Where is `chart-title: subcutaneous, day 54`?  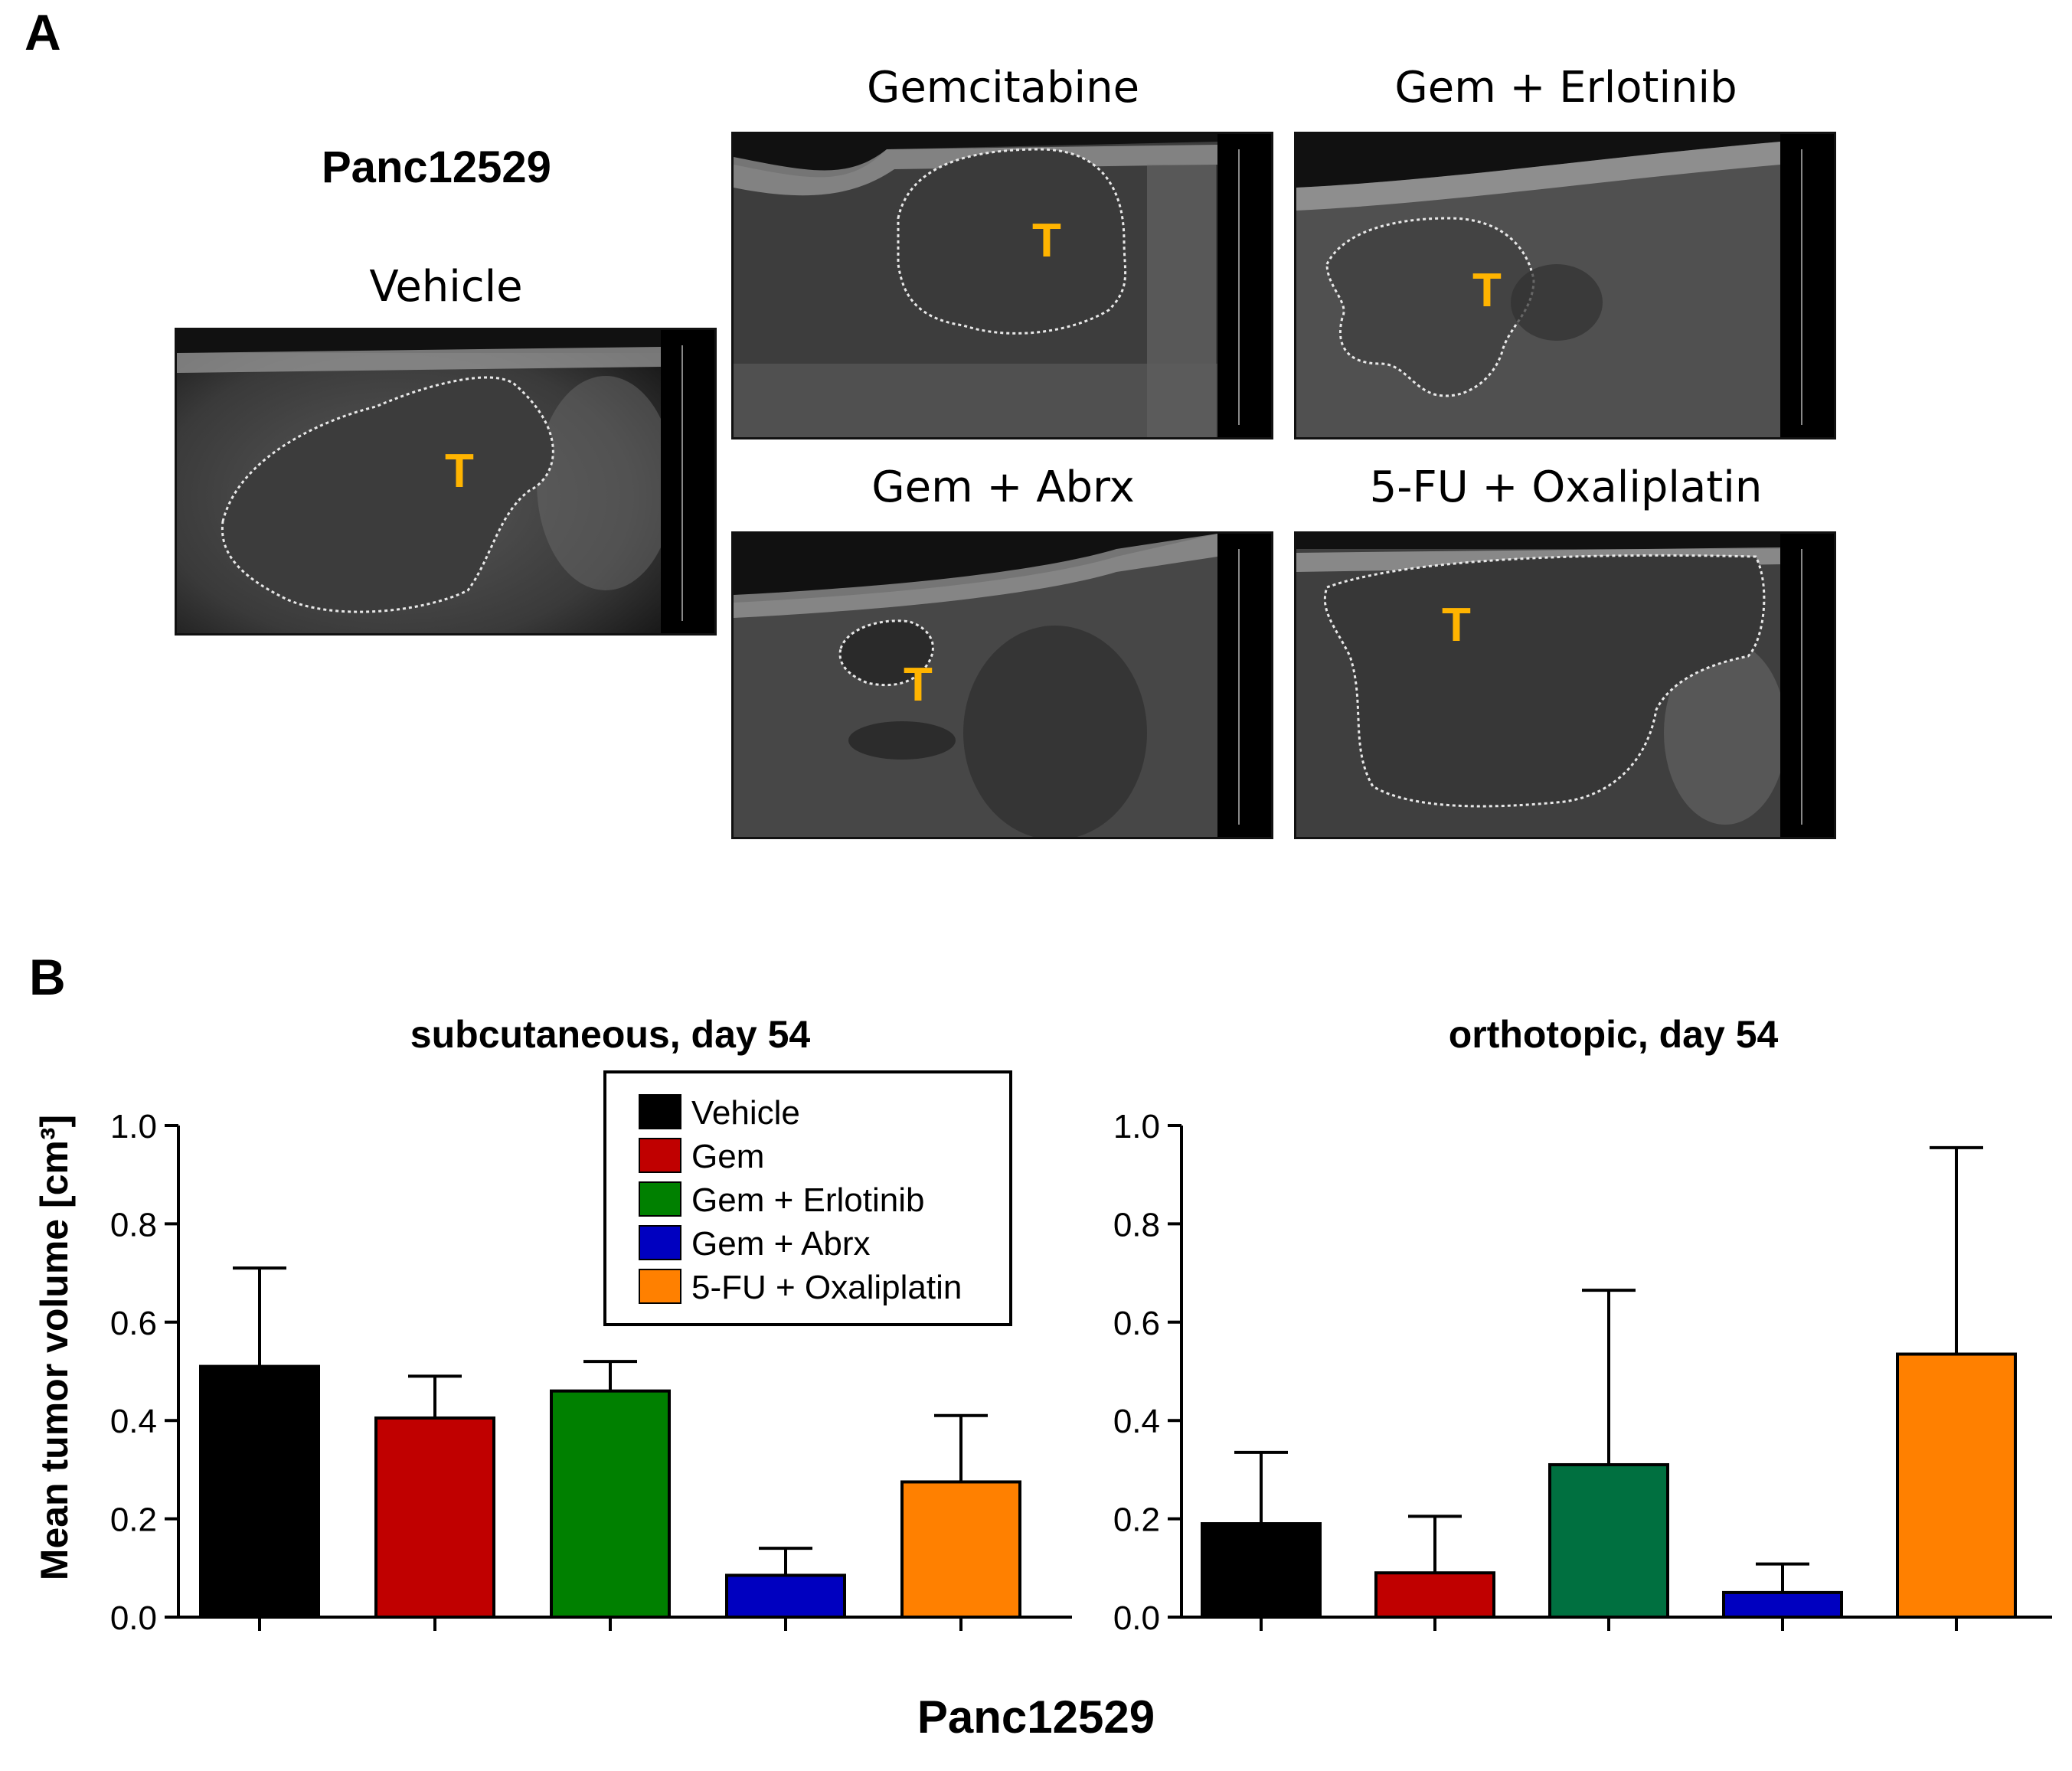
chart-title: subcutaneous, day 54 is located at coordinates (610, 1034).